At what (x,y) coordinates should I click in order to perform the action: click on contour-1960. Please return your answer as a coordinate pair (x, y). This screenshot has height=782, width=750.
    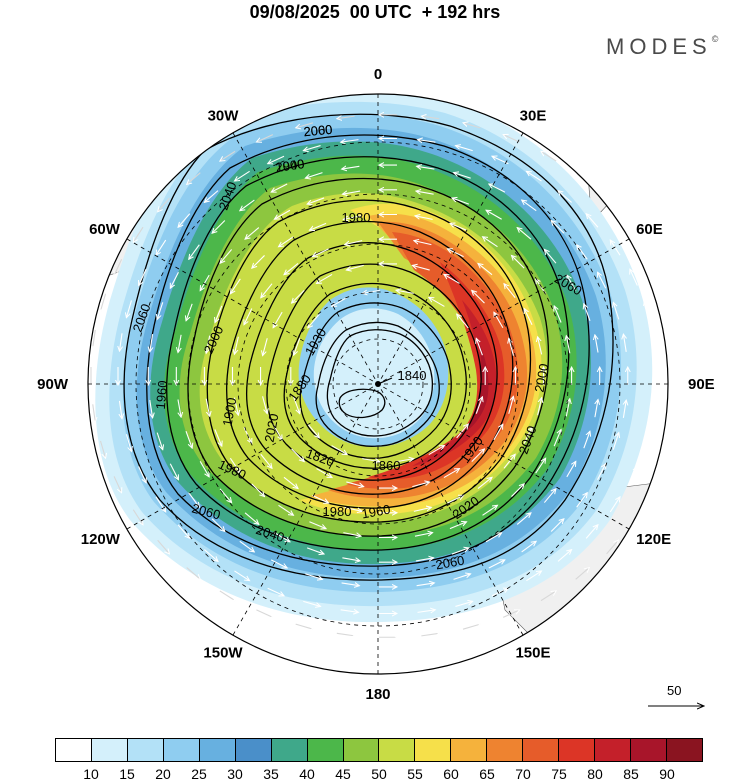
    Looking at the image, I should click on (370, 364).